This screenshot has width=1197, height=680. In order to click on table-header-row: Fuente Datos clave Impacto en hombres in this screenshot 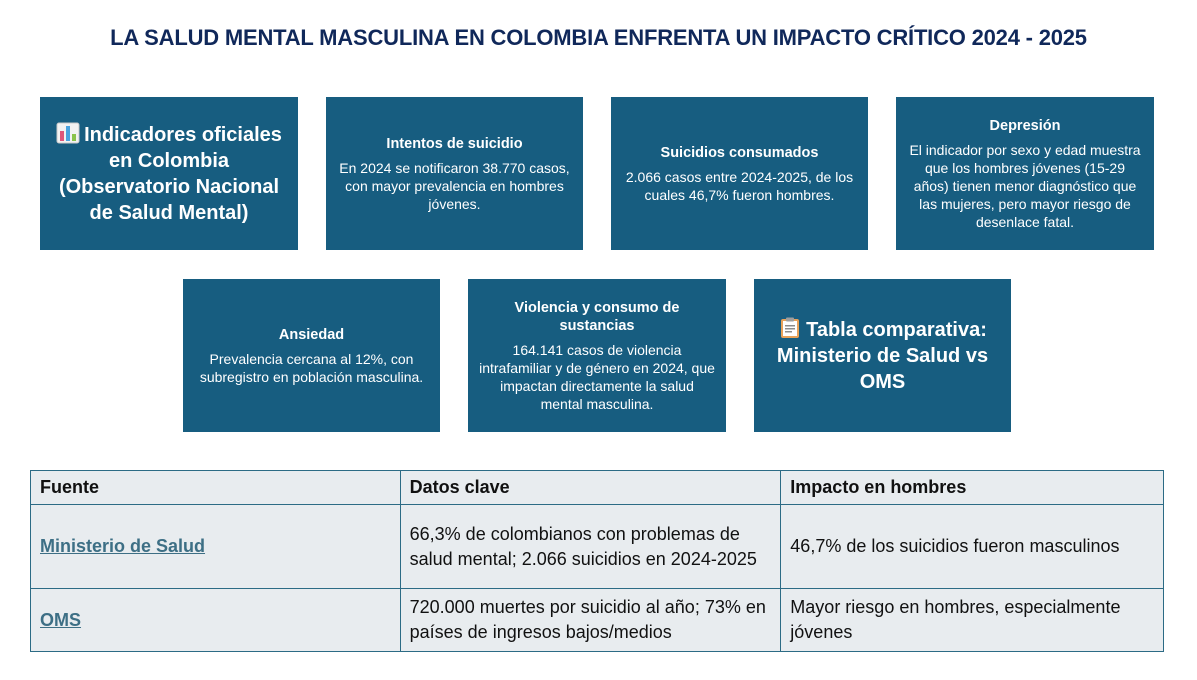, I will do `click(597, 487)`.